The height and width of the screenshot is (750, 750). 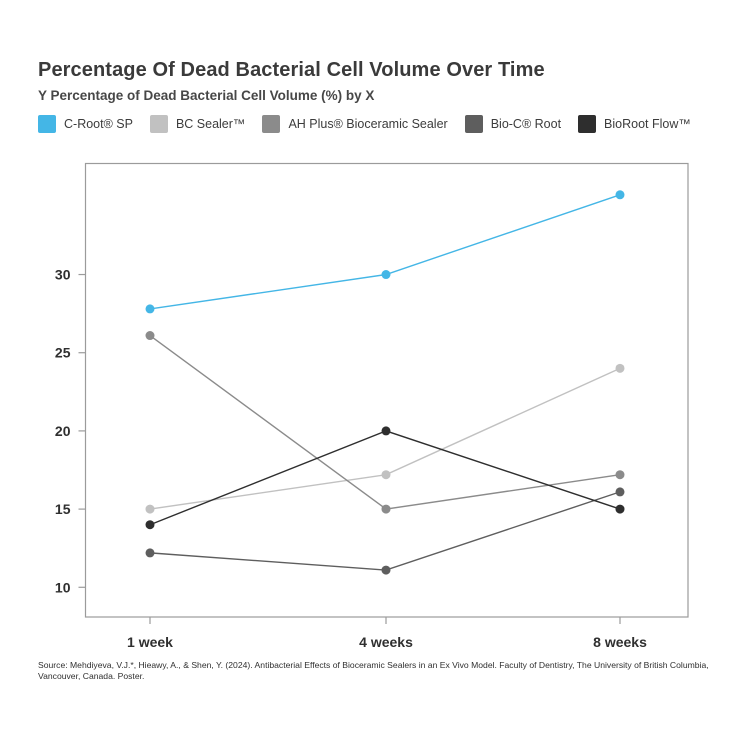 I want to click on x-axis-tick-label: 4 weeks, so click(x=386, y=642).